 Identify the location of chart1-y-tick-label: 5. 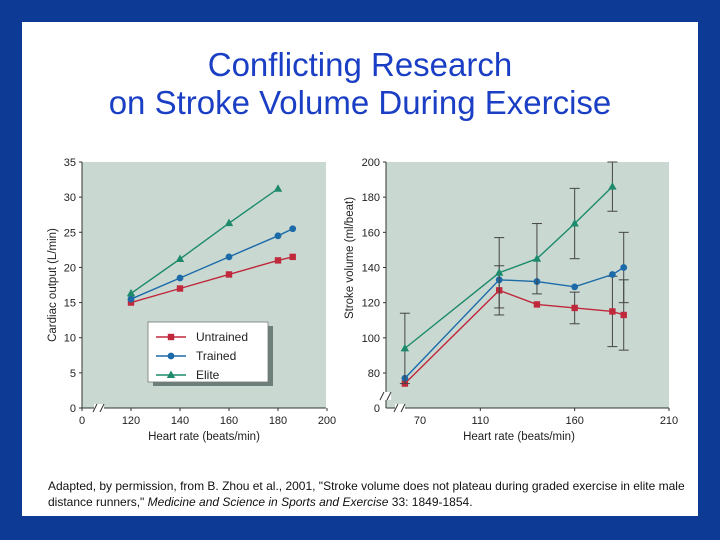
(73, 374).